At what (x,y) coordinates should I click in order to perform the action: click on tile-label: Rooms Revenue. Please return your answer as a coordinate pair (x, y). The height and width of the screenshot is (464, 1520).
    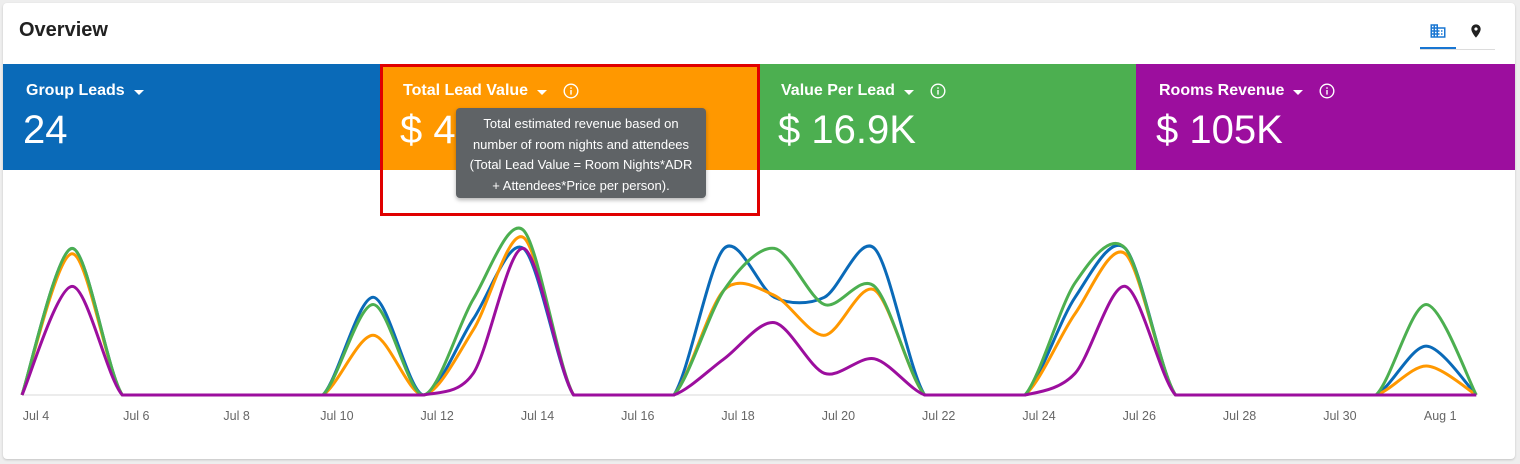
    Looking at the image, I should click on (1222, 90).